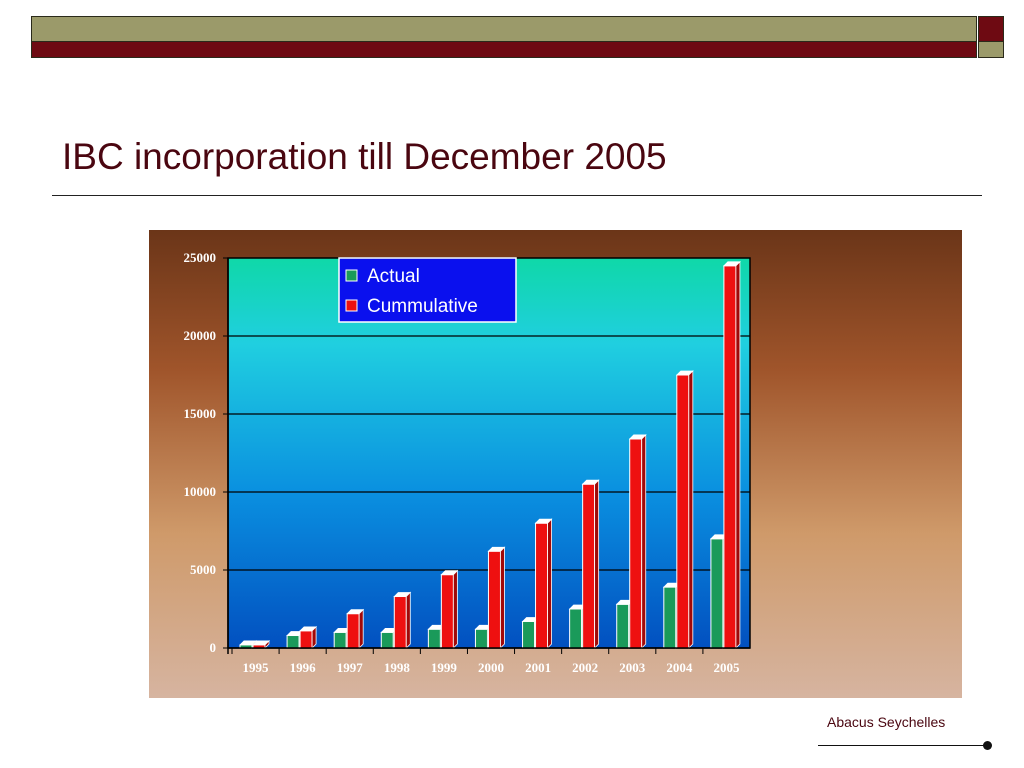  What do you see at coordinates (444, 667) in the screenshot?
I see `x-tick-label: 1999` at bounding box center [444, 667].